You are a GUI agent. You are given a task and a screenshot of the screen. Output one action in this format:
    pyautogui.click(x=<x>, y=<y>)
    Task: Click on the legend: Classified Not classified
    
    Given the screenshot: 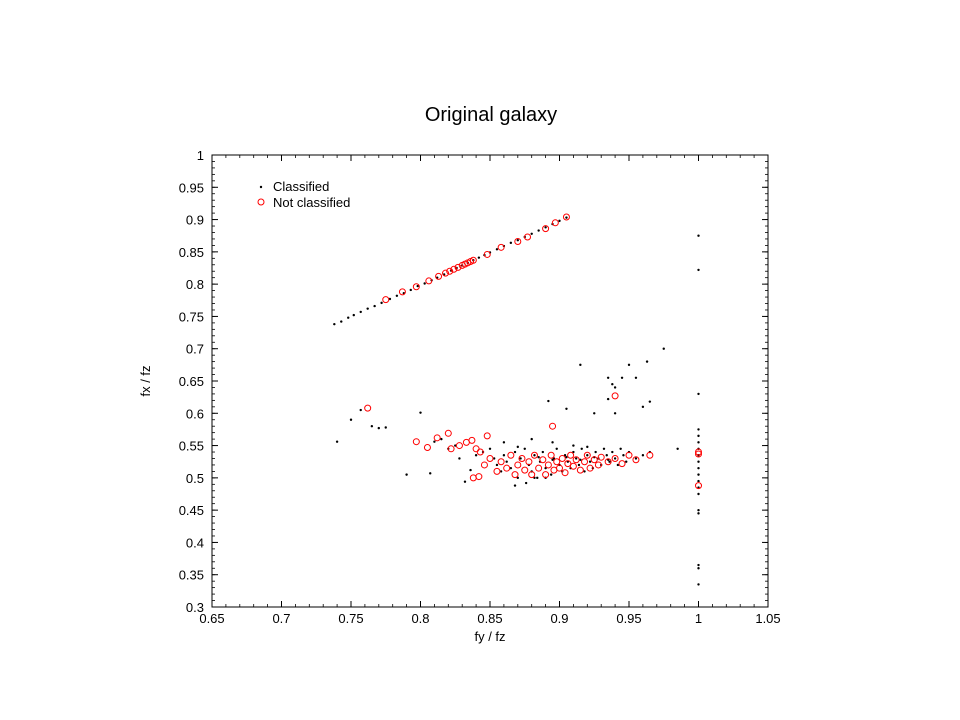 What is the action you would take?
    pyautogui.click(x=303, y=194)
    